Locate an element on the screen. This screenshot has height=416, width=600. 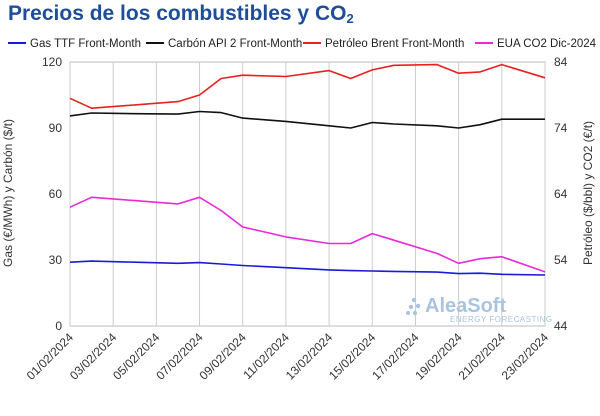
series-line-gas-ttf-front-month is located at coordinates (307, 268).